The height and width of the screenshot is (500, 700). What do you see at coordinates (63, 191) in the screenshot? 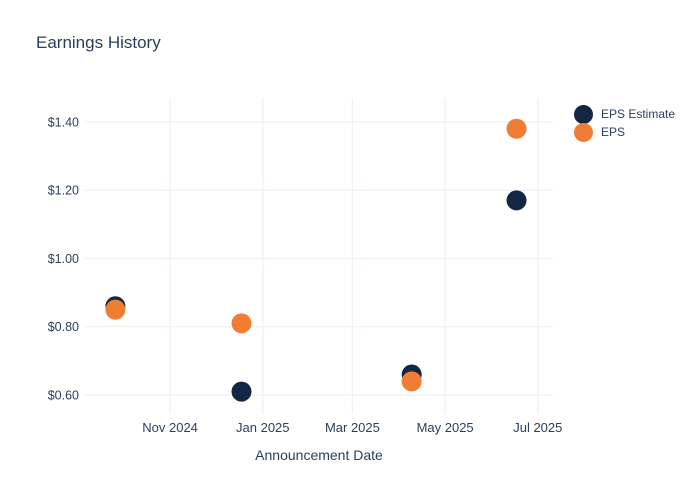
I see `y-tick-label: $1.20` at bounding box center [63, 191].